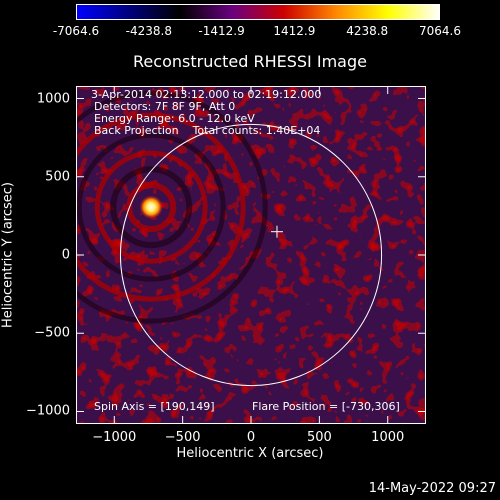 This screenshot has width=500, height=500. What do you see at coordinates (221, 31) in the screenshot?
I see `colorbar-tick-label: -1412.9` at bounding box center [221, 31].